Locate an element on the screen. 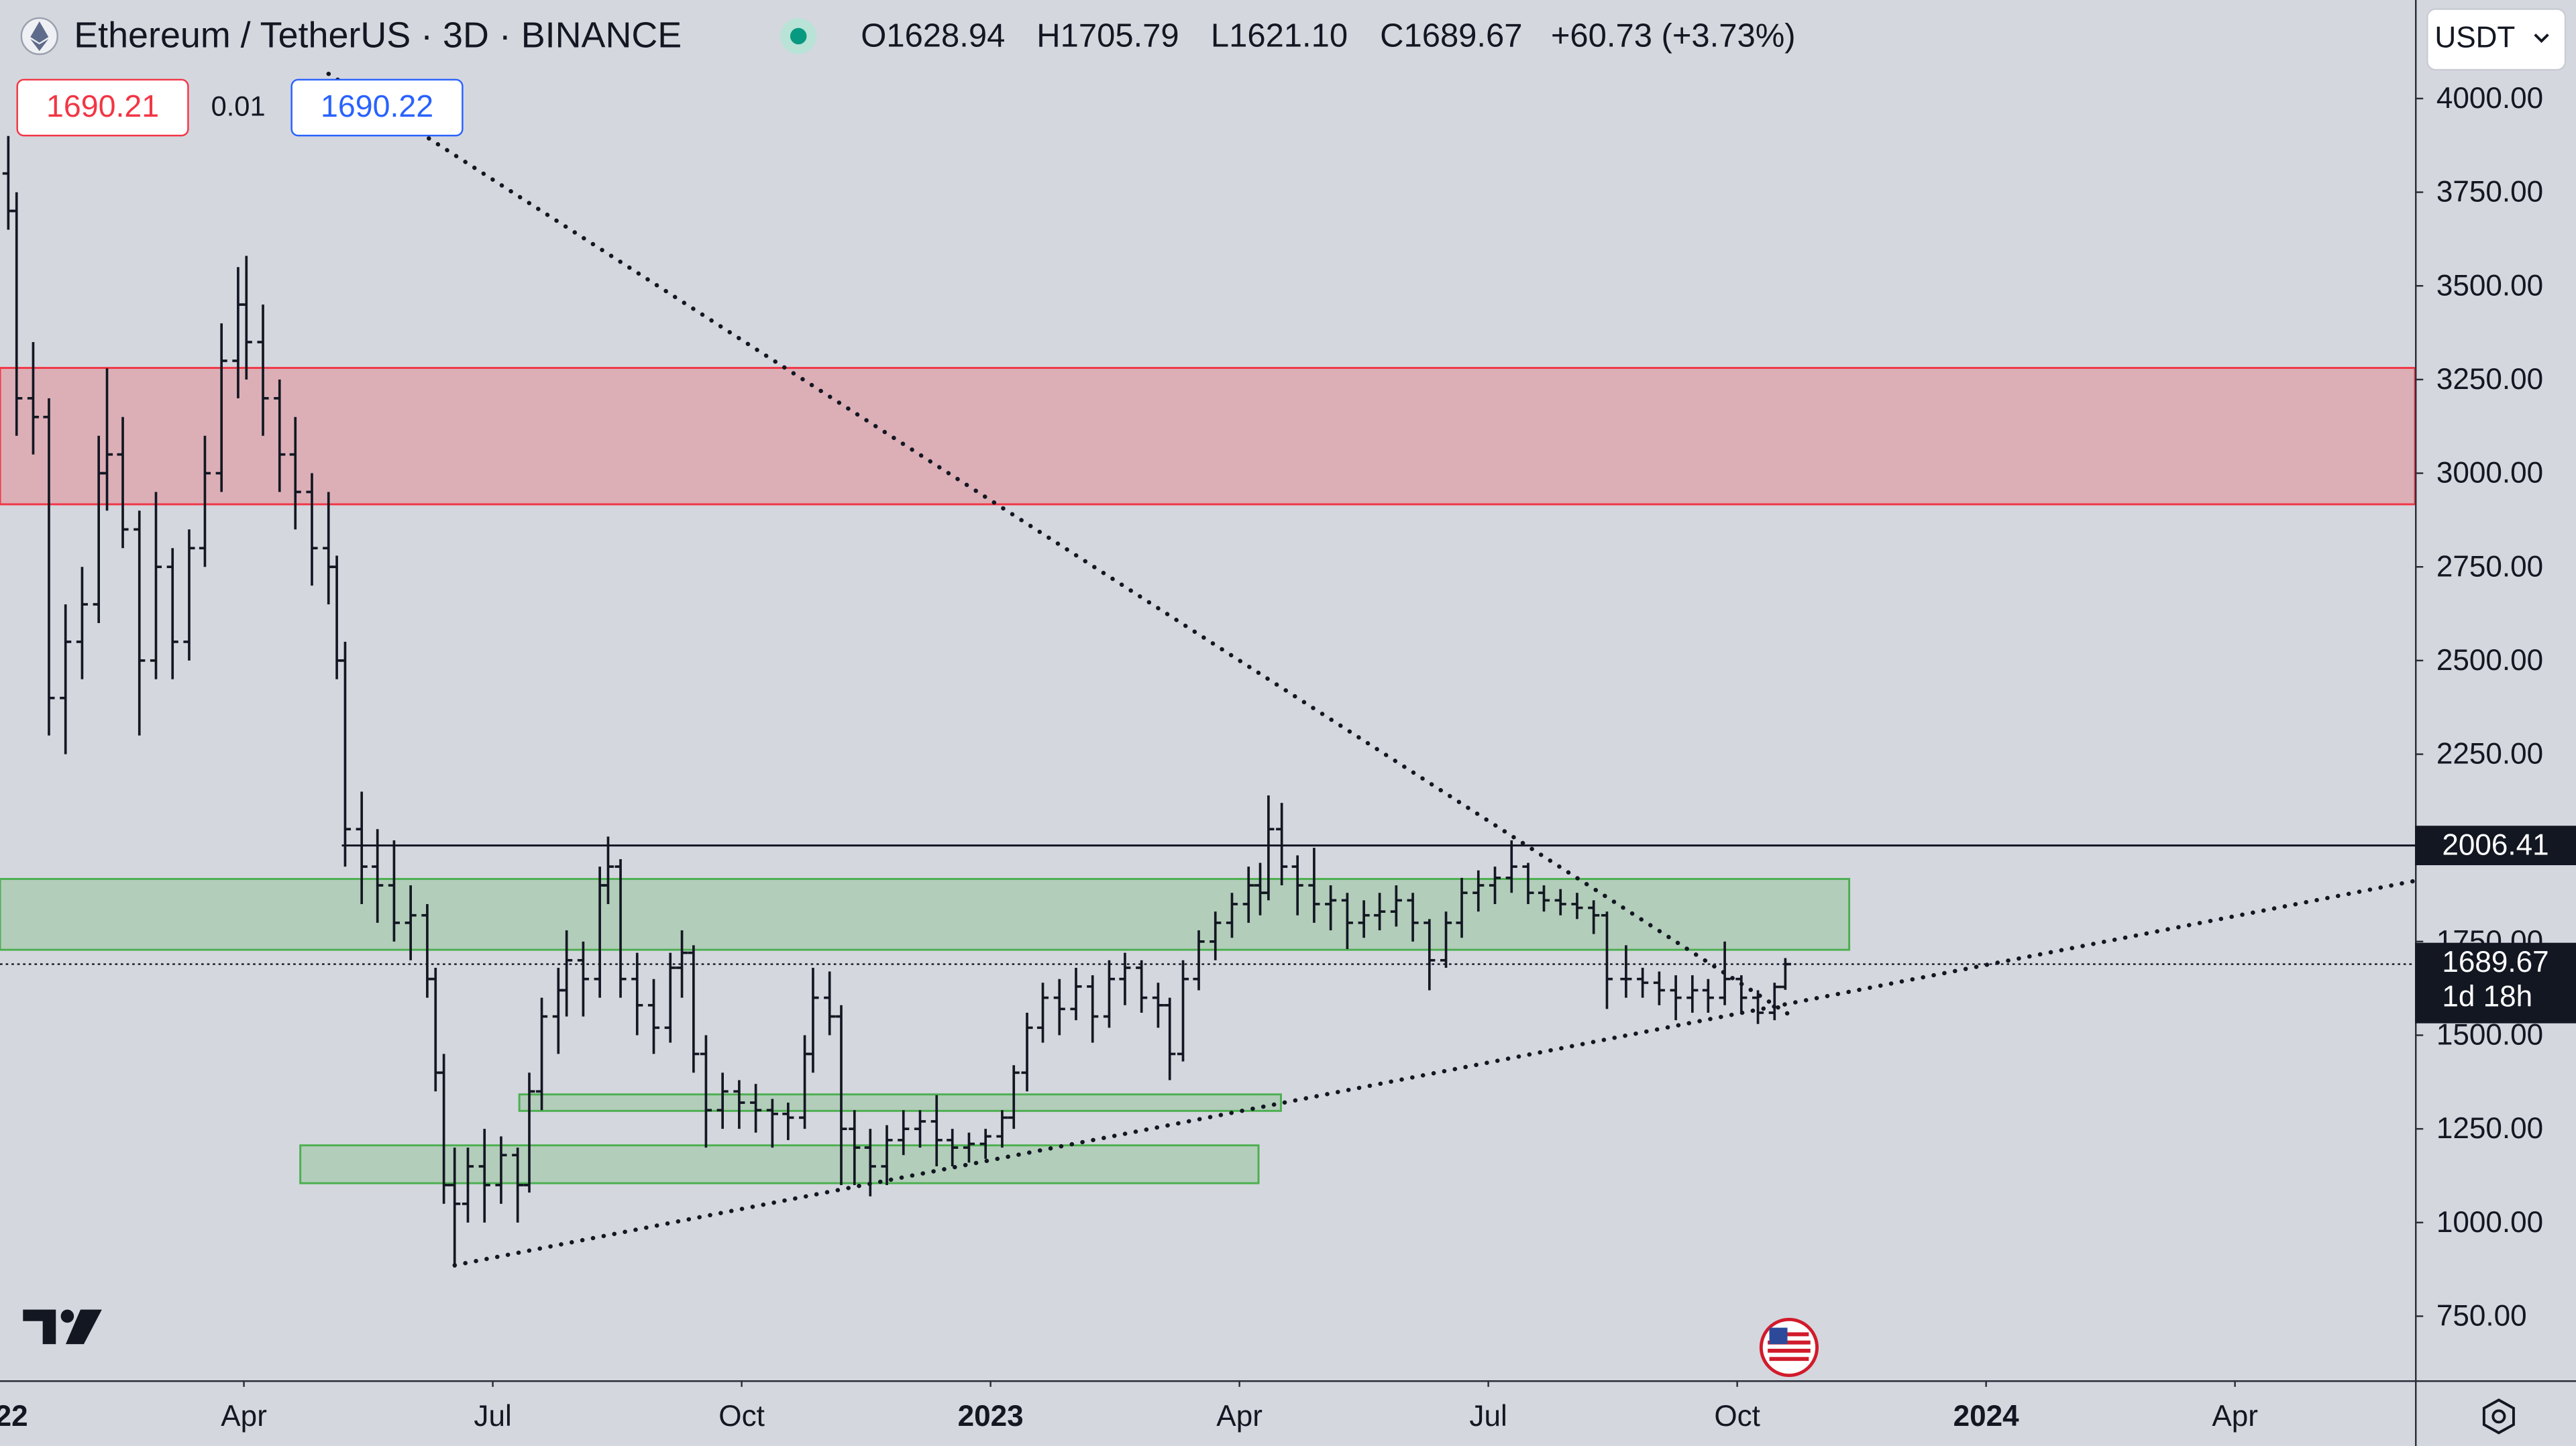 The height and width of the screenshot is (1446, 2576). y-tick-label: 2500.00 is located at coordinates (2489, 660).